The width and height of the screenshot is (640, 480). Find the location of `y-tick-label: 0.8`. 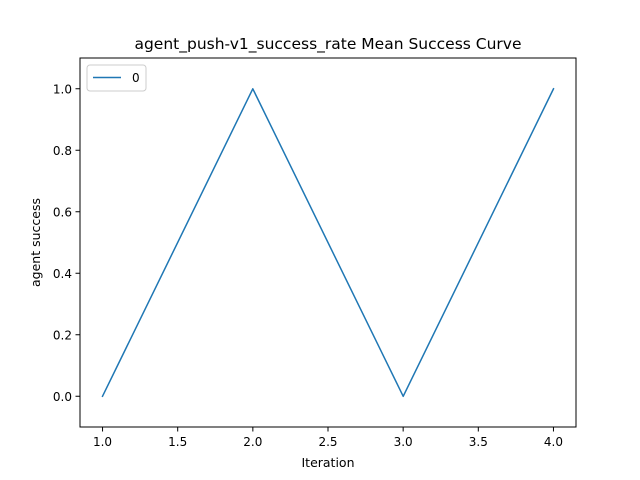

y-tick-label: 0.8 is located at coordinates (62, 151).